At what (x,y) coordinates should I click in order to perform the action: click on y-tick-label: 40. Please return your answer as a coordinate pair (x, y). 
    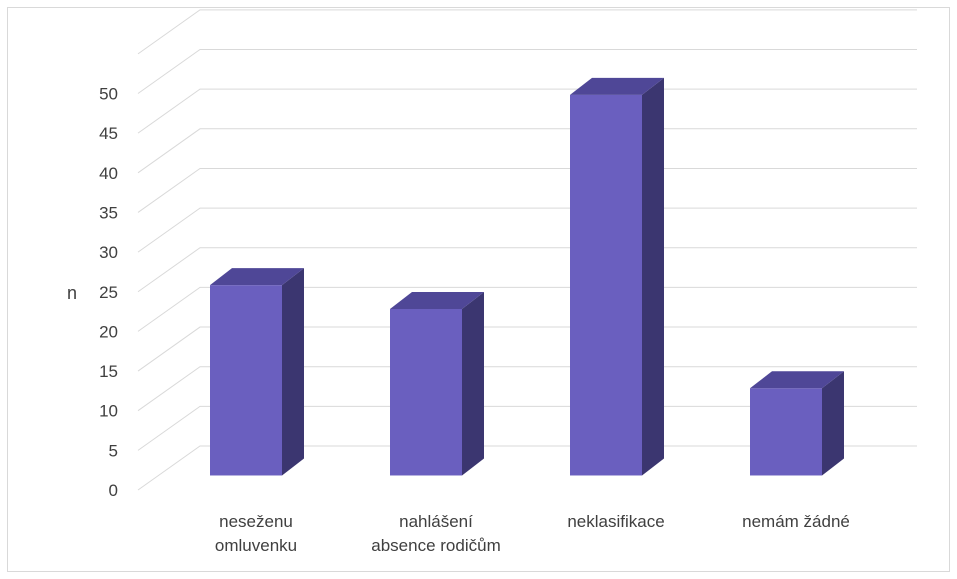
    Looking at the image, I should click on (108, 173).